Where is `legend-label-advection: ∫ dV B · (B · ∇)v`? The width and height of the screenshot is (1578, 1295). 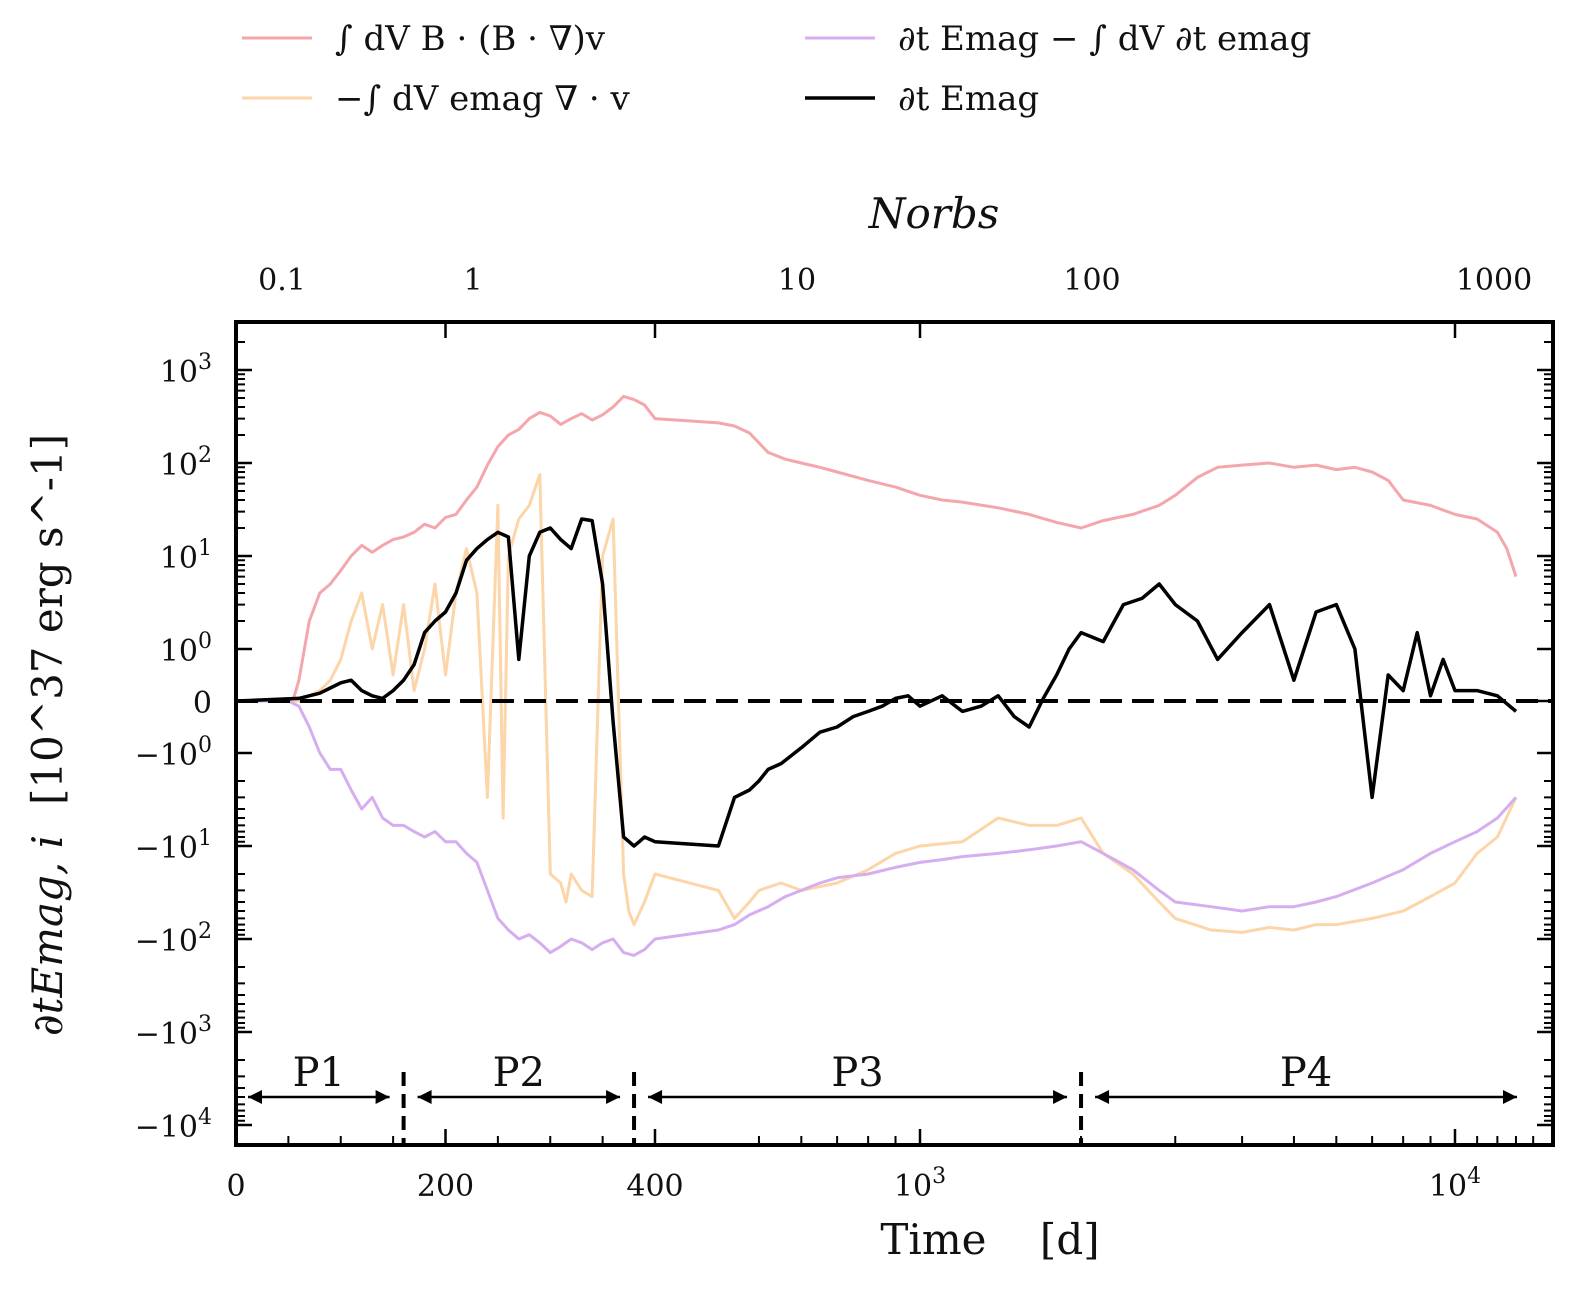 legend-label-advection: ∫ dV B · (B · ∇)v is located at coordinates (470, 39).